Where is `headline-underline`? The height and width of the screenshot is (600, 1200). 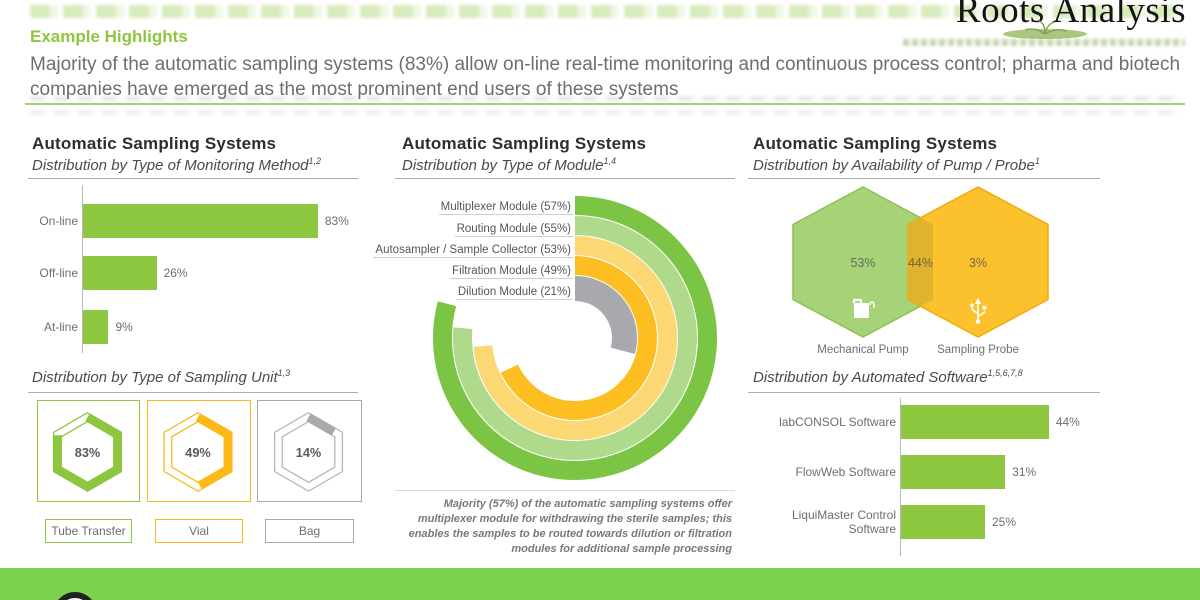 headline-underline is located at coordinates (605, 104).